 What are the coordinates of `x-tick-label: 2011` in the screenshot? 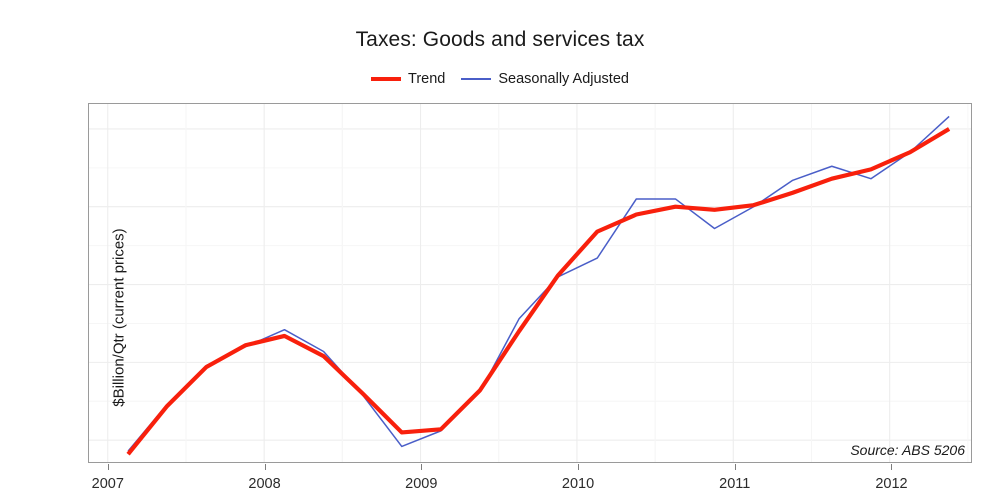 It's located at (735, 484).